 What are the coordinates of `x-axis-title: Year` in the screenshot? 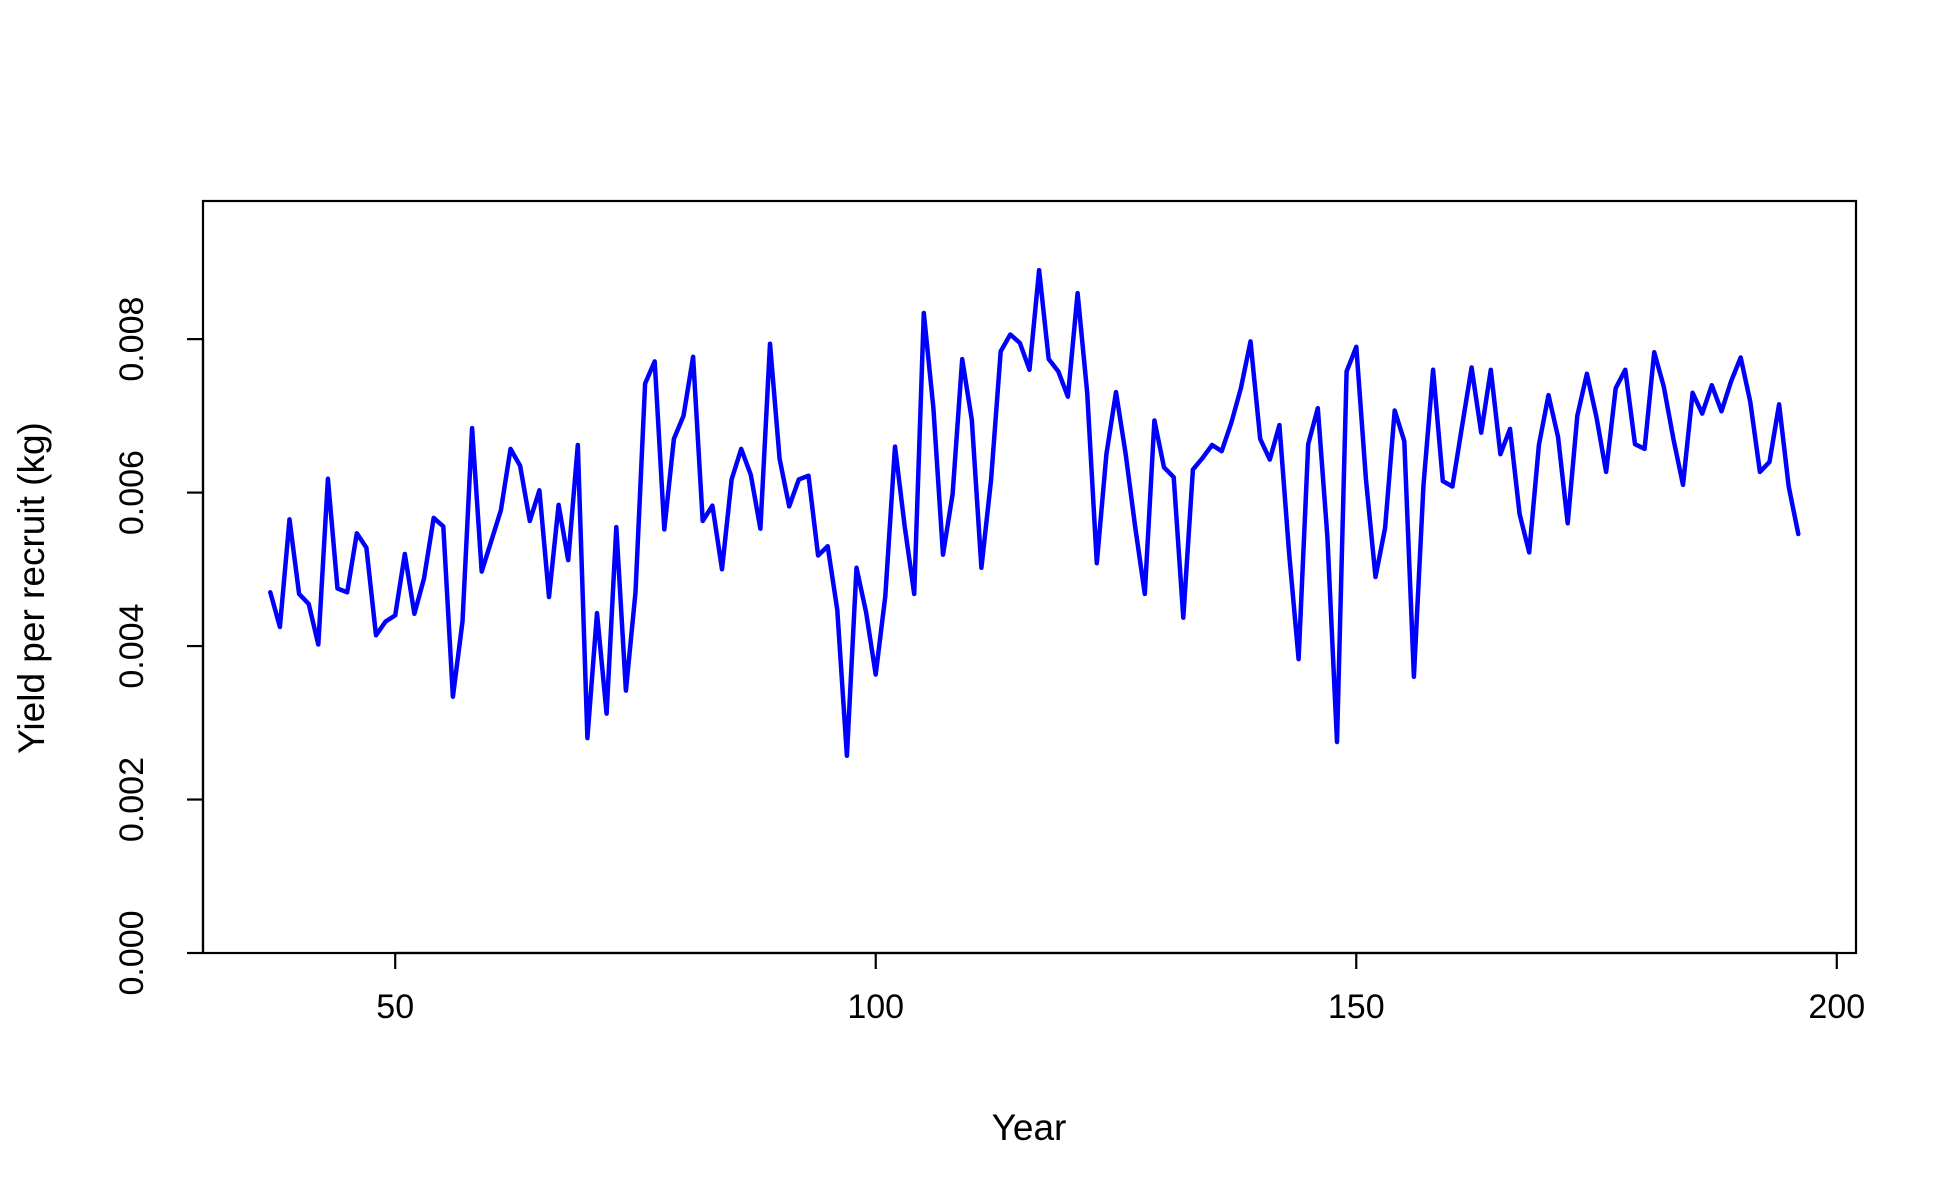 It's located at (1029, 1127).